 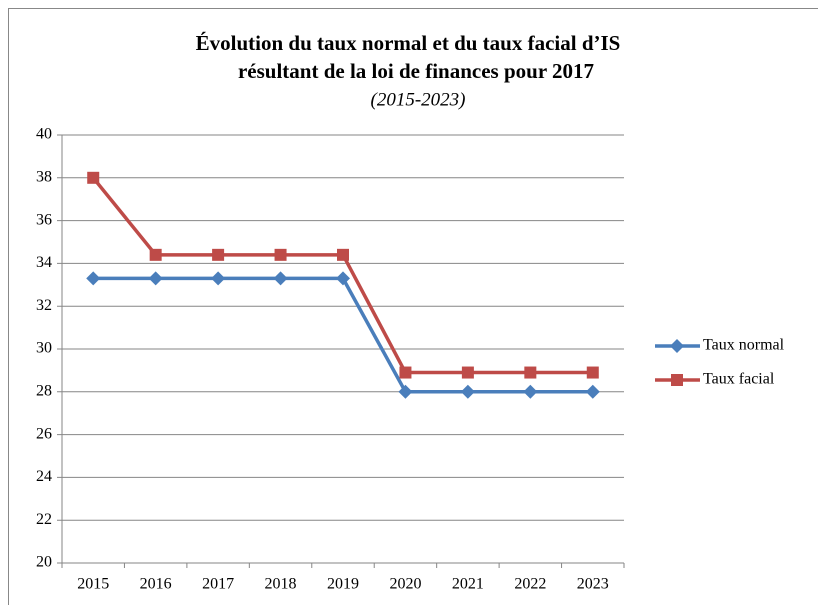 I want to click on legend-label: Taux normal, so click(x=744, y=345).